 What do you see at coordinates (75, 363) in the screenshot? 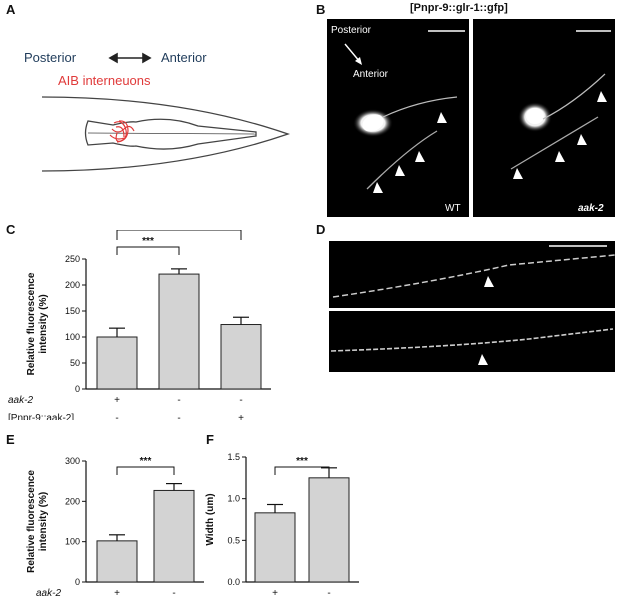
I see `y-tick-label: 50` at bounding box center [75, 363].